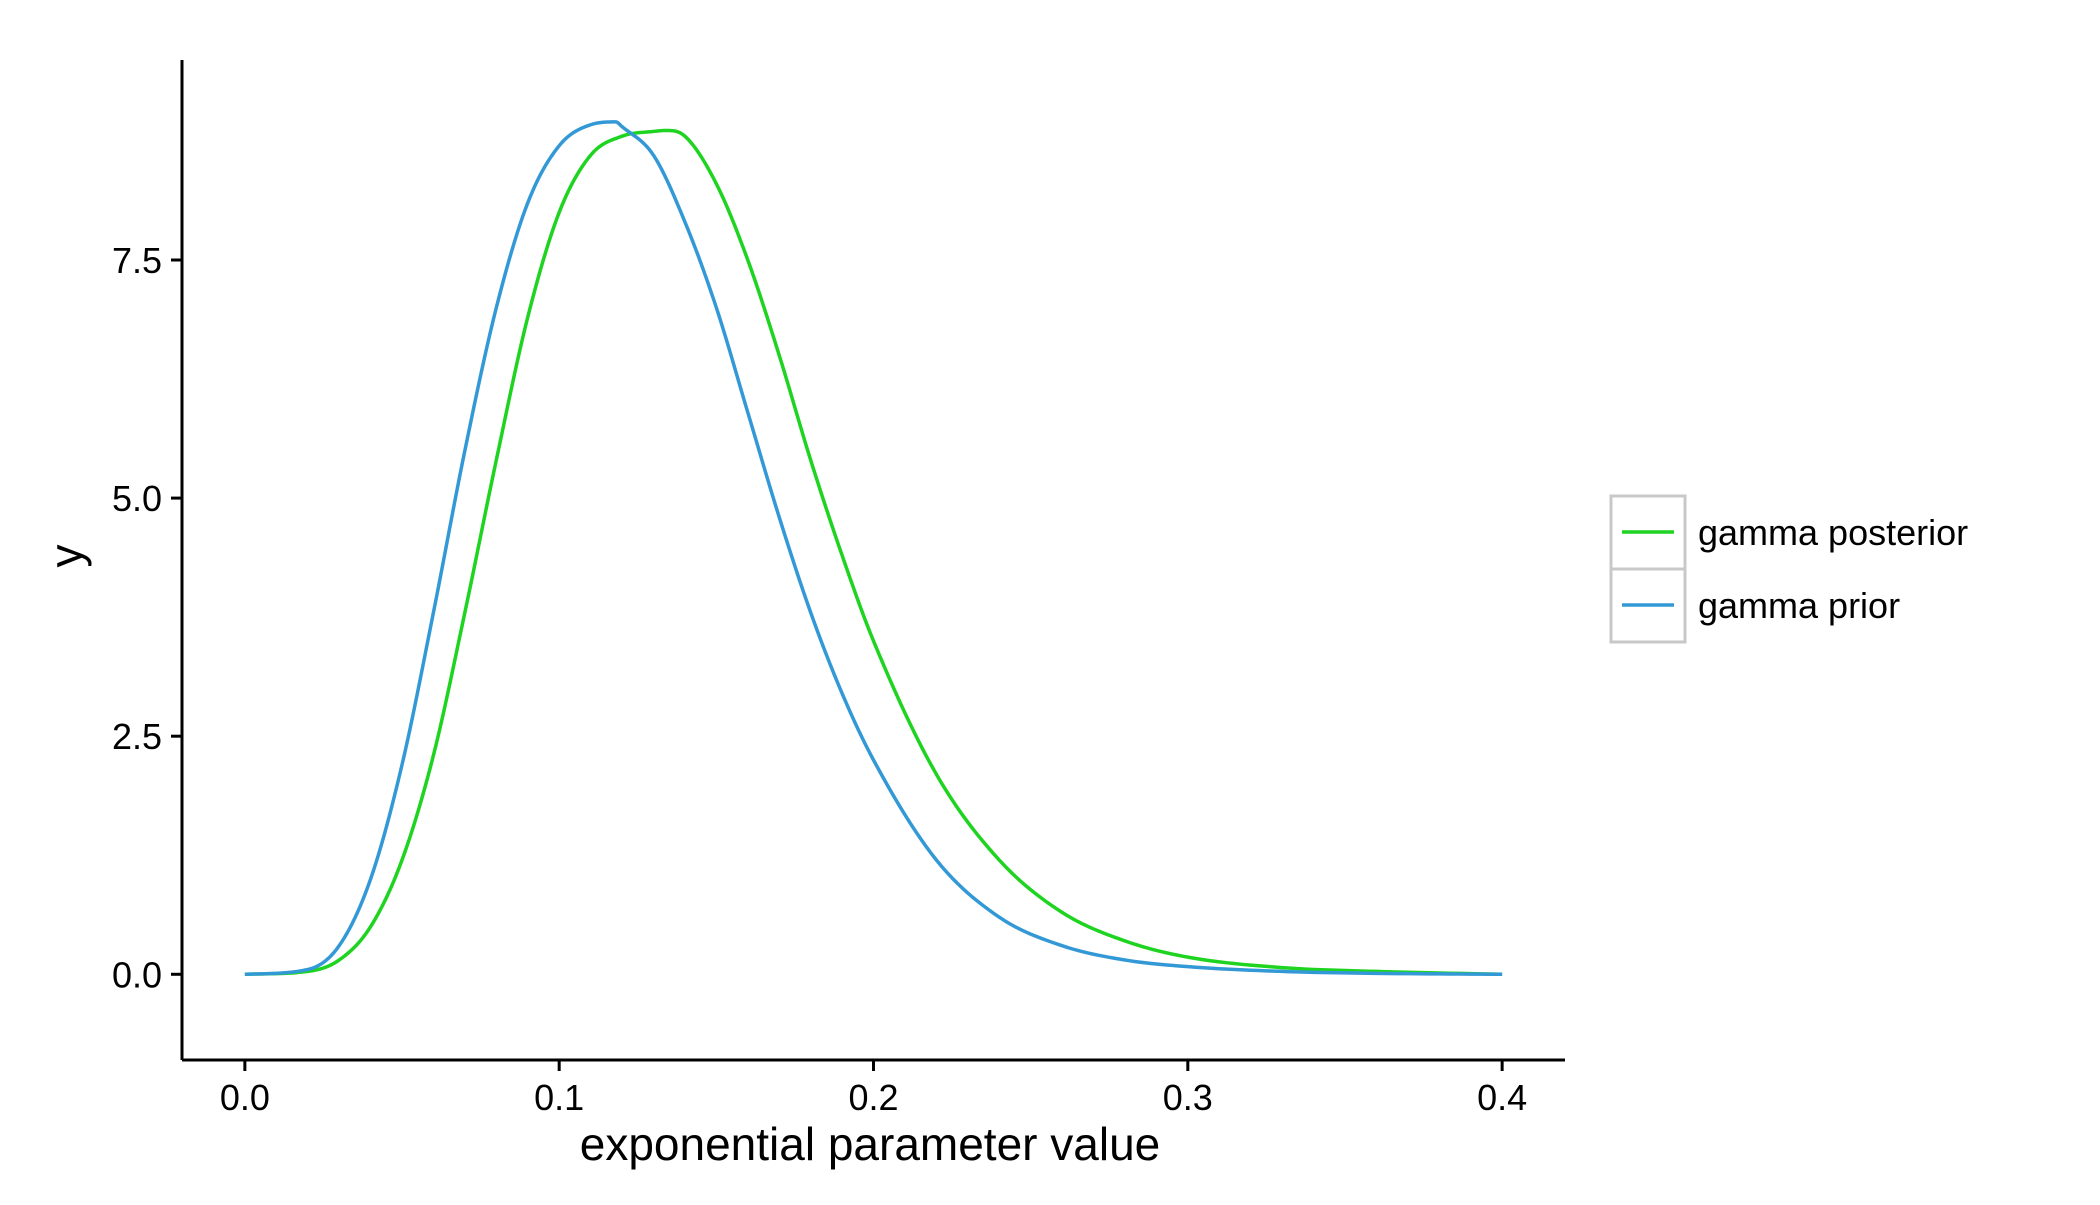 The width and height of the screenshot is (2100, 1205). What do you see at coordinates (245, 1097) in the screenshot?
I see `x-tick-label: 0.0` at bounding box center [245, 1097].